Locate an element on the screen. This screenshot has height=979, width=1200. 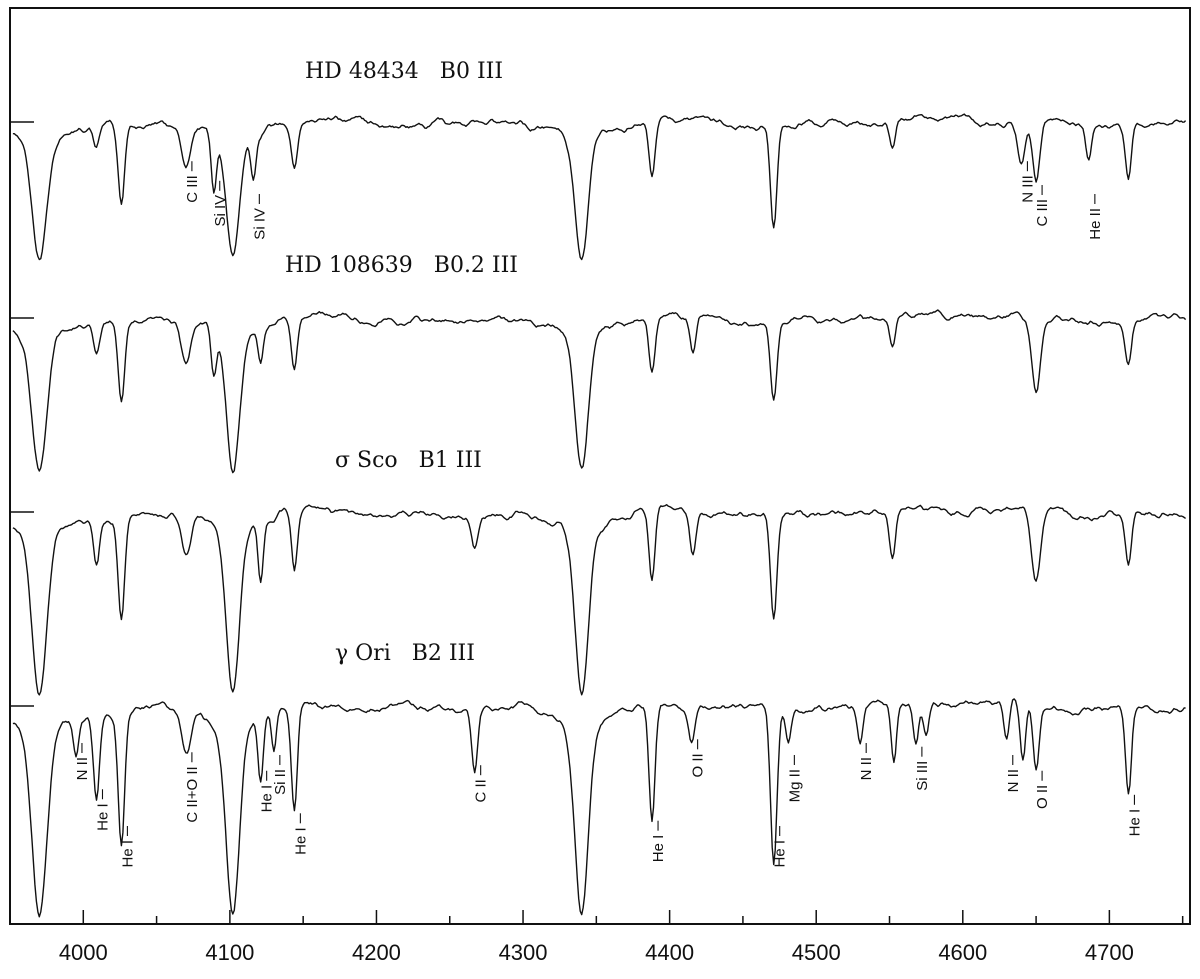
line-annotation: Mg II is located at coordinates (794, 785).